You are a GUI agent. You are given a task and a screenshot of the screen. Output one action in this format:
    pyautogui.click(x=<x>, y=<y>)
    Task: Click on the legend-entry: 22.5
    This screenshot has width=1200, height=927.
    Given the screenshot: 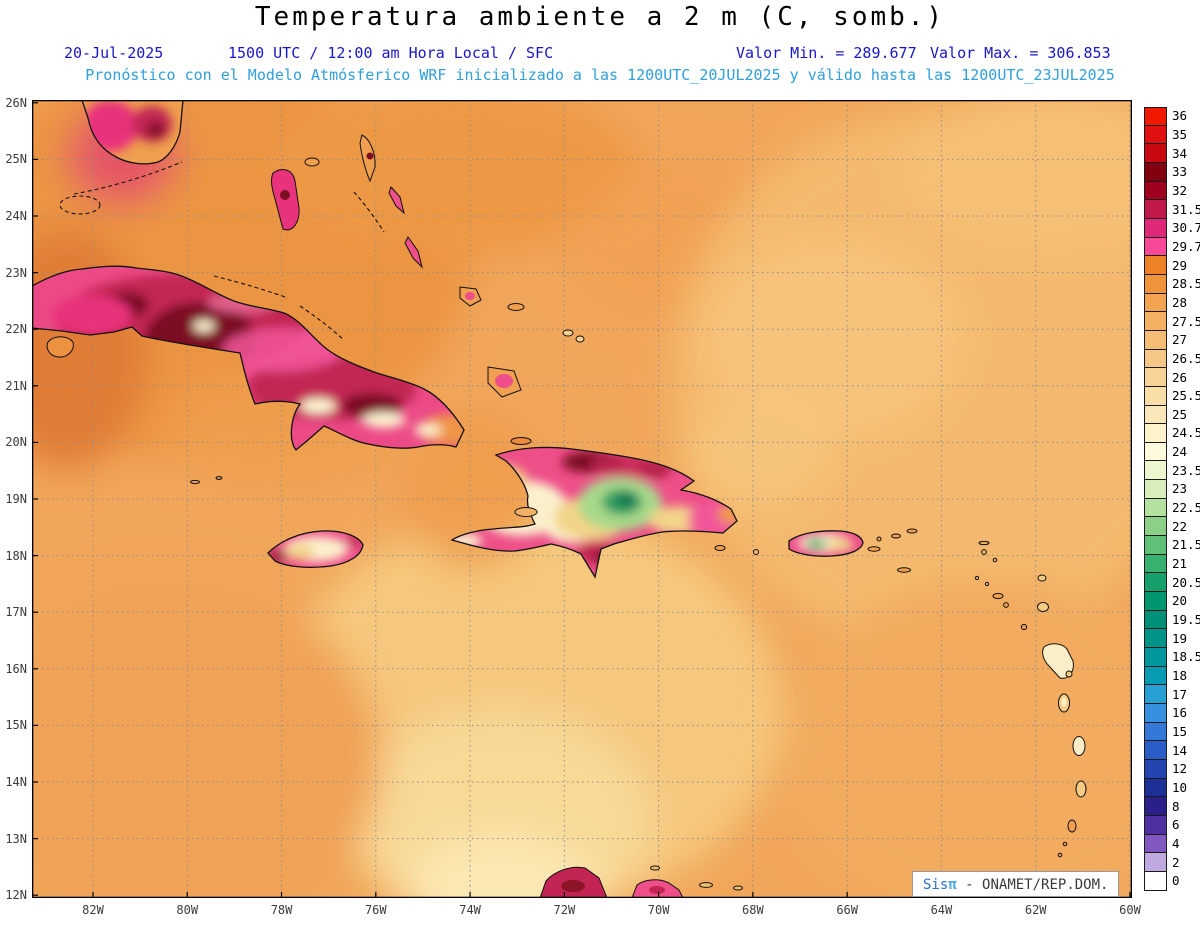 What is the action you would take?
    pyautogui.click(x=1172, y=508)
    